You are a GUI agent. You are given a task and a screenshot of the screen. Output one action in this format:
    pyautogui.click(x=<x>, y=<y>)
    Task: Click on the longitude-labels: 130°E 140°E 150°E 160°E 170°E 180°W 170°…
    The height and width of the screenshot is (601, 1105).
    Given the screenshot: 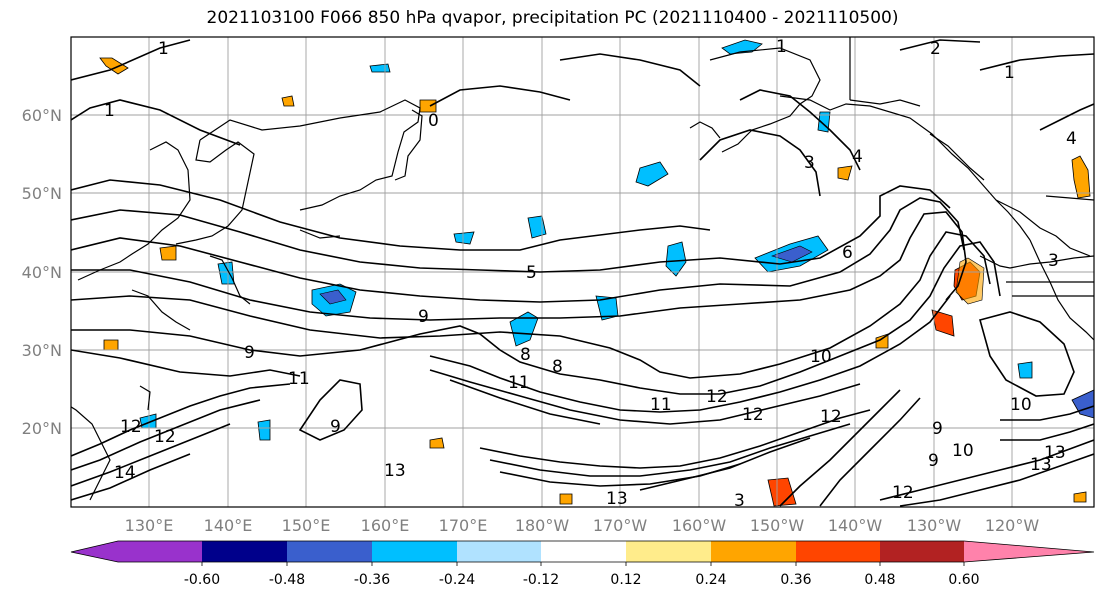 What is the action you would take?
    pyautogui.click(x=582, y=525)
    